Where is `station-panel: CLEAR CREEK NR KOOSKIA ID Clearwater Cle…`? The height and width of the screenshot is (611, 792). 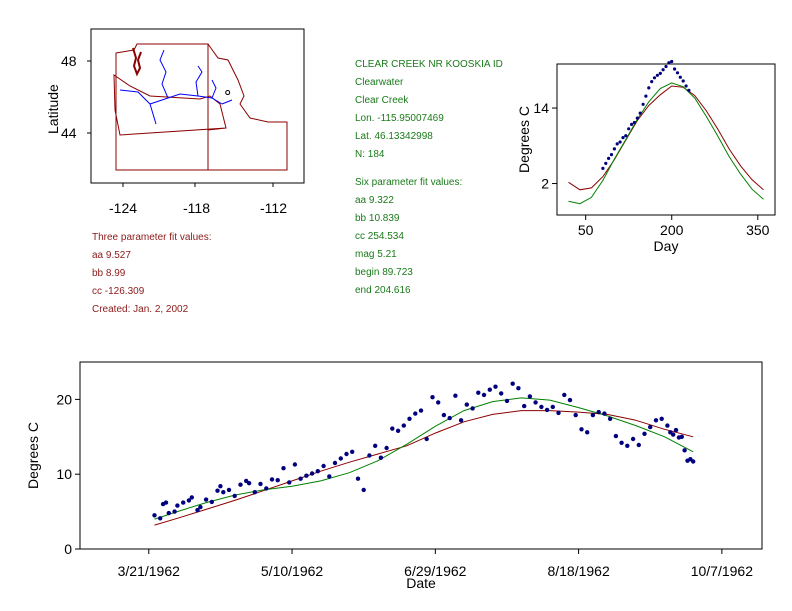
station-panel: CLEAR CREEK NR KOOSKIA ID Clearwater Cle… is located at coordinates (429, 110).